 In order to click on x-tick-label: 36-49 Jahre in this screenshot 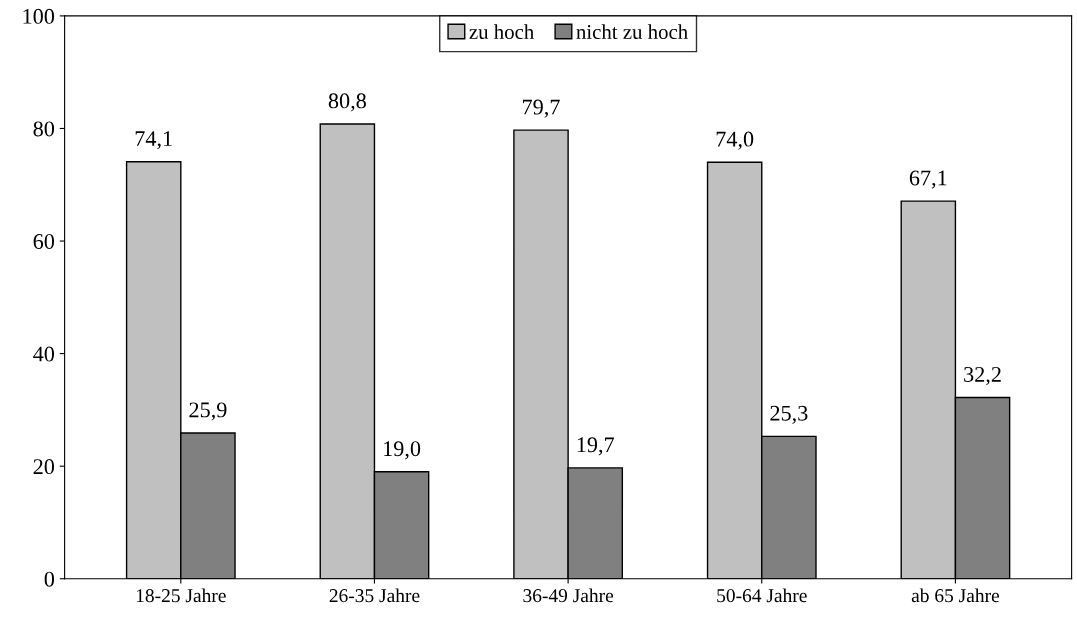, I will do `click(568, 595)`.